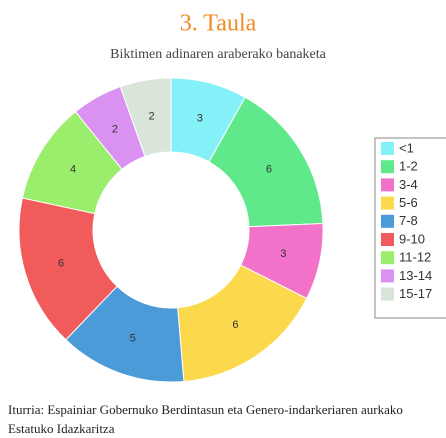 The image size is (446, 438). Describe the element at coordinates (406, 147) in the screenshot. I see `legend-label: <1` at that location.